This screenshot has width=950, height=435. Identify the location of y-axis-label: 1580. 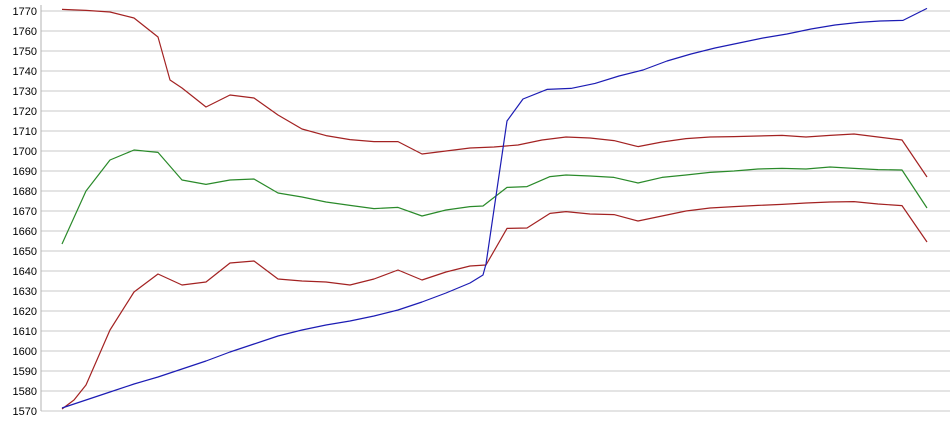
(25, 392).